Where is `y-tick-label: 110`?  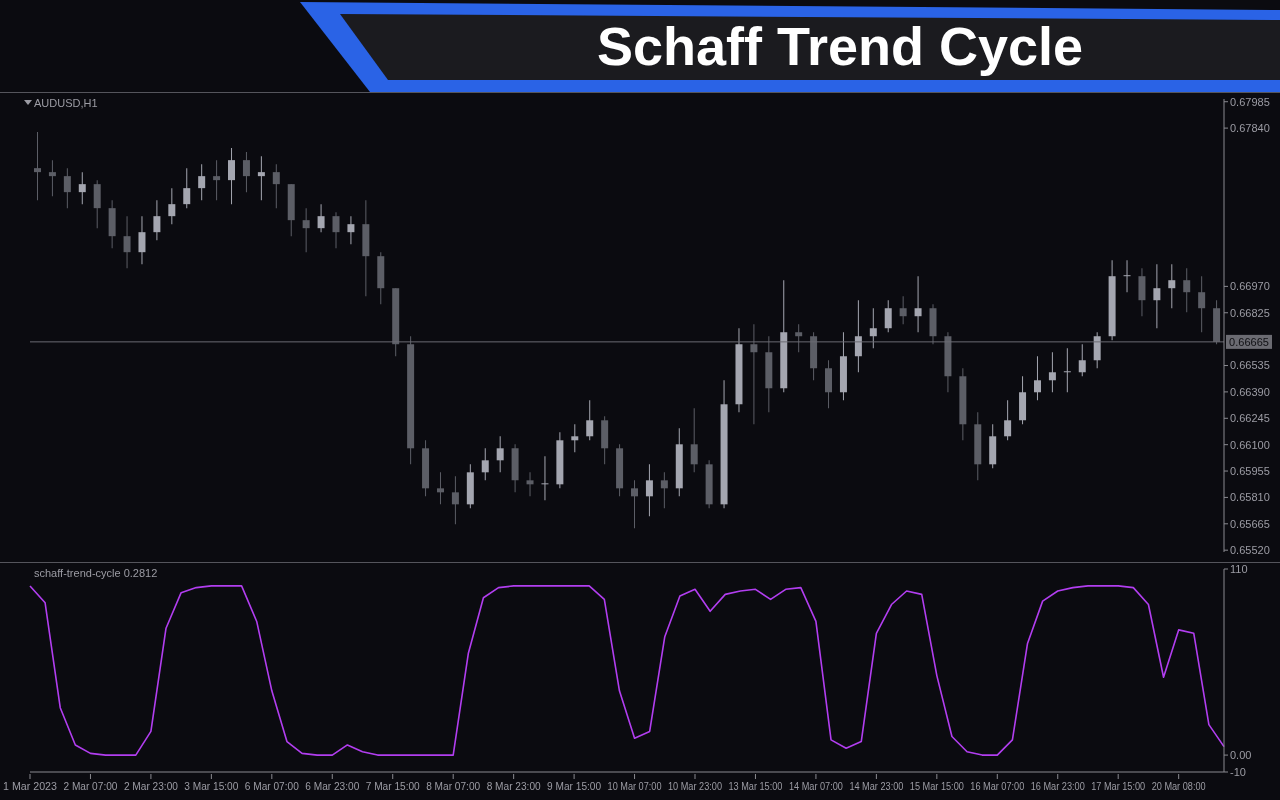 y-tick-label: 110 is located at coordinates (1239, 568).